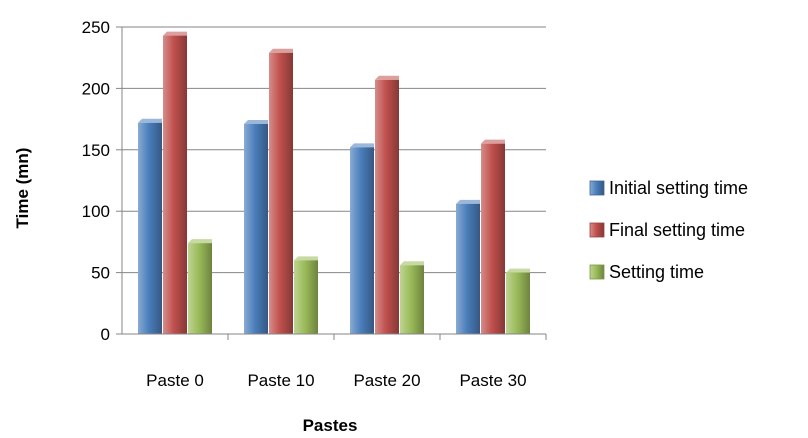 The height and width of the screenshot is (438, 808). Describe the element at coordinates (100, 273) in the screenshot. I see `y-tick-label: 50` at that location.